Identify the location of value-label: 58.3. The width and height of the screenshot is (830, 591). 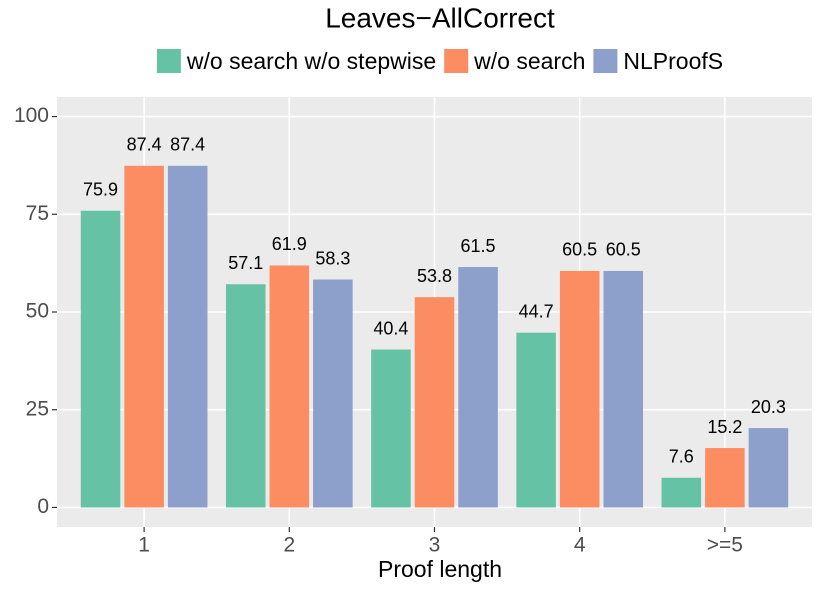
(332, 258).